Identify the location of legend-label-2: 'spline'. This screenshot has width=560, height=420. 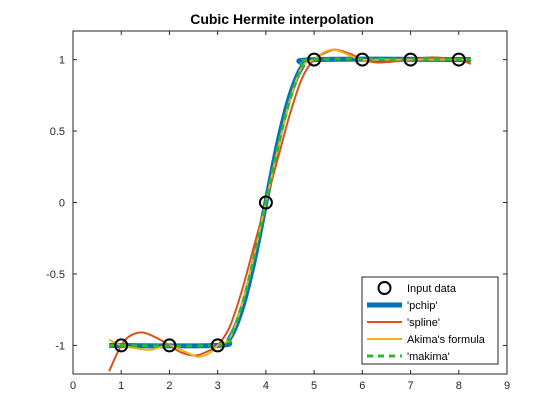
(423, 323).